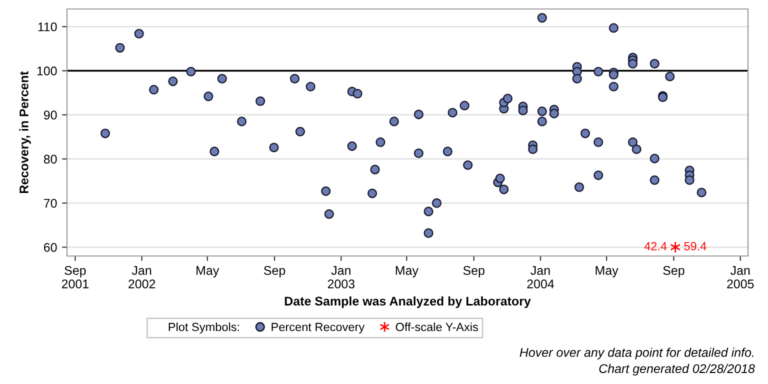  I want to click on annotation: 42.4, so click(655, 246).